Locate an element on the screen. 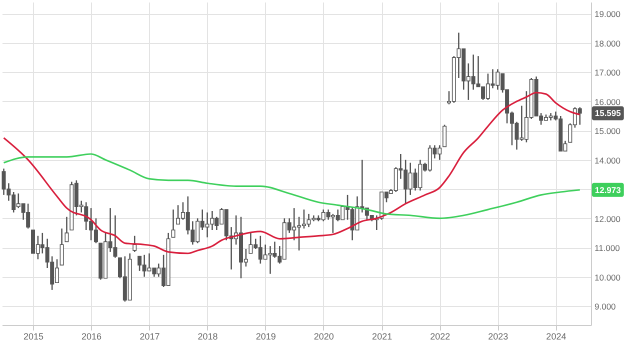 Image resolution: width=626 pixels, height=341 pixels. x-tick-label: 2016 is located at coordinates (92, 336).